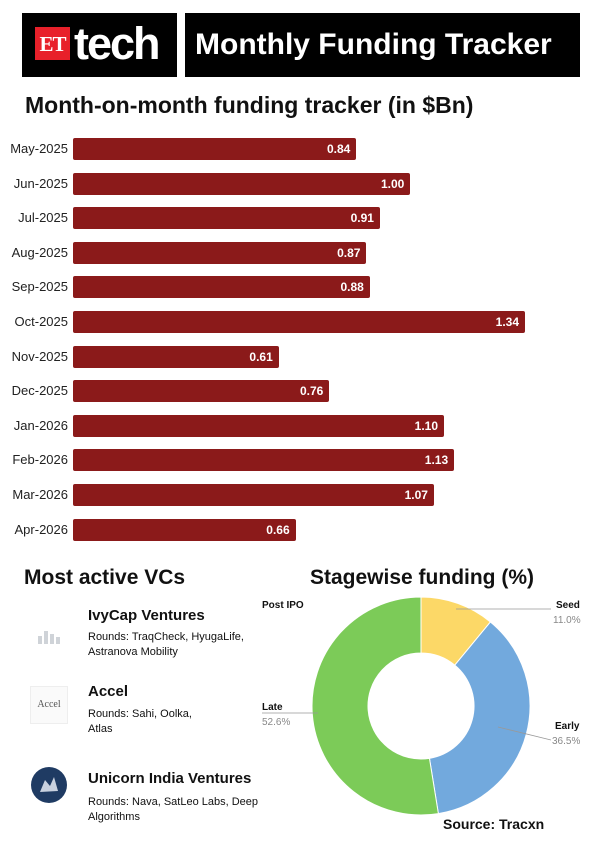  Describe the element at coordinates (422, 577) in the screenshot. I see `stagewise-section-title: Stagewise funding (%)` at that location.